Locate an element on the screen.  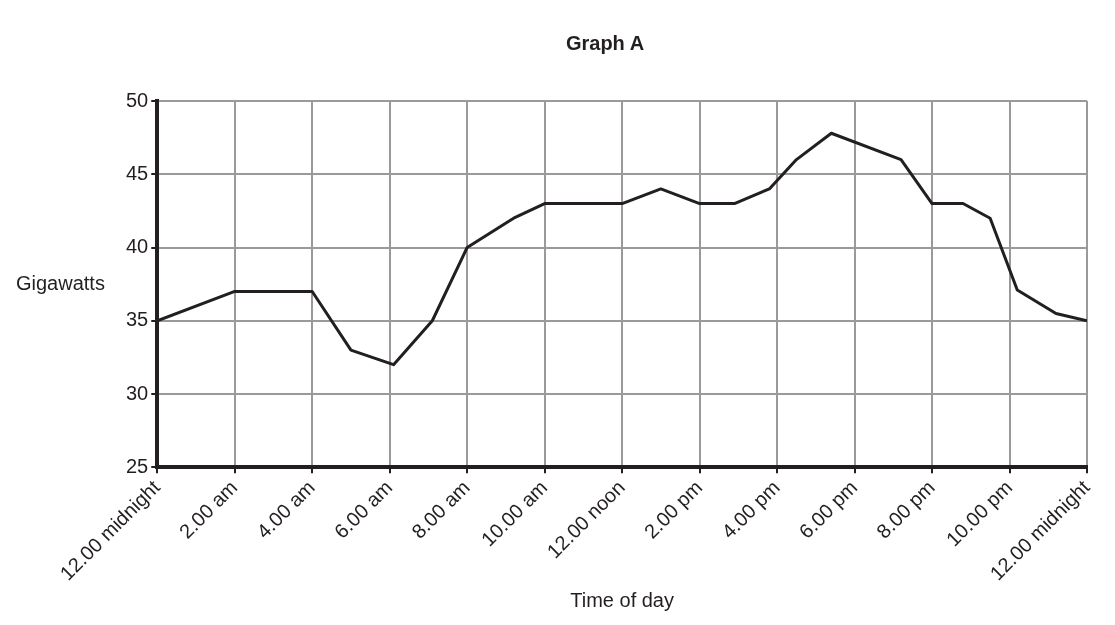
x-tick-label: 6.00 pm is located at coordinates (828, 509).